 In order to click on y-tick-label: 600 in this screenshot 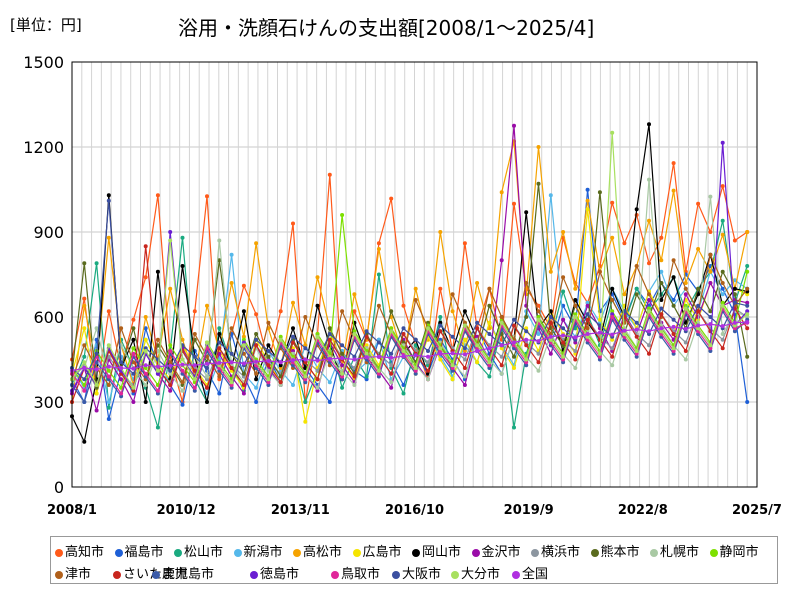, I will do `click(48, 317)`.